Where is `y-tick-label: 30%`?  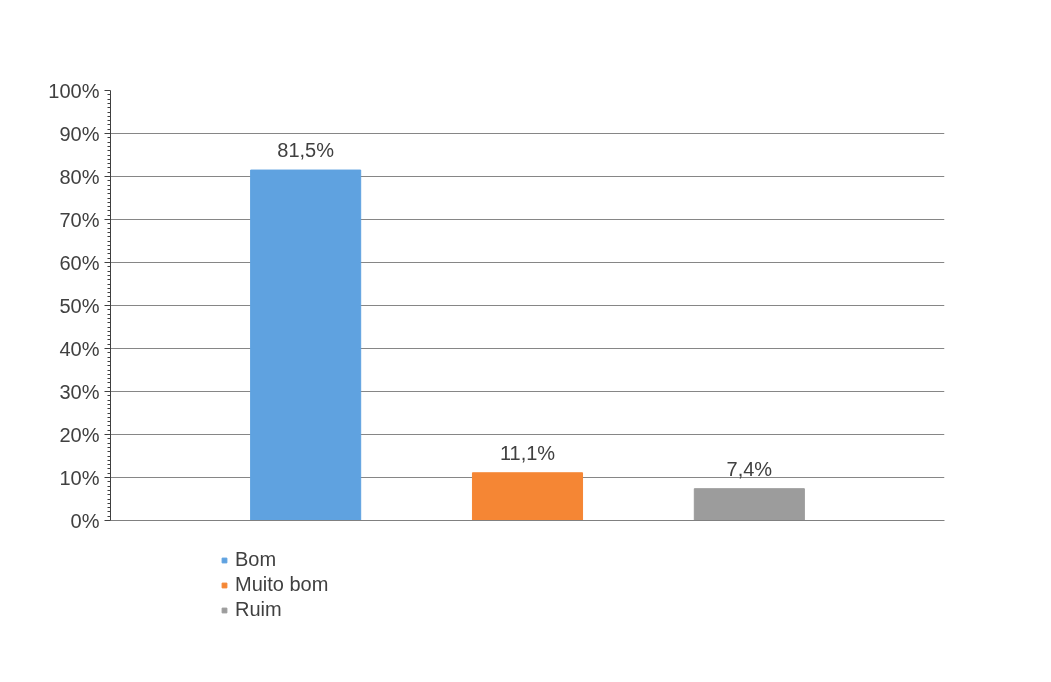
y-tick-label: 30% is located at coordinates (79, 391).